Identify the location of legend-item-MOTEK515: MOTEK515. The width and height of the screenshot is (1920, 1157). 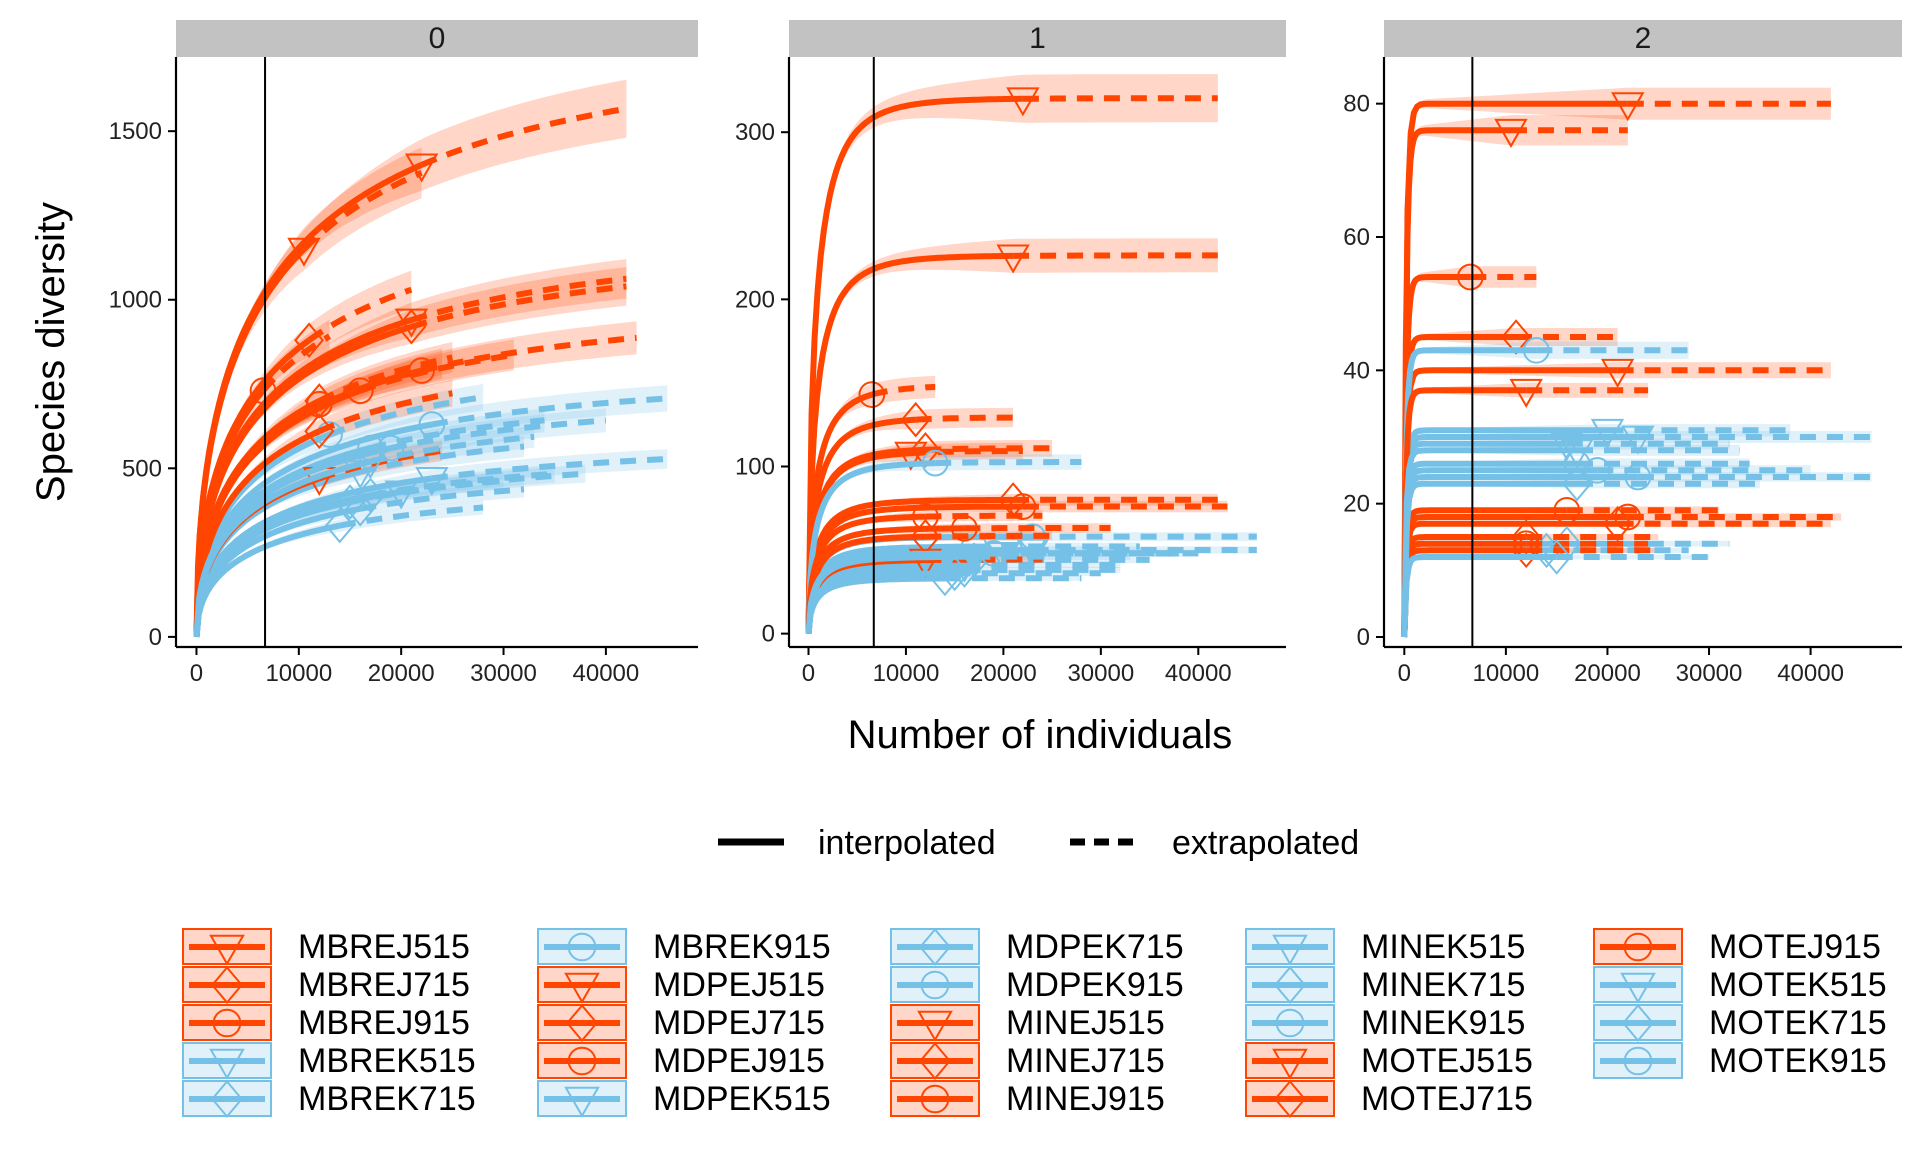
(1740, 985).